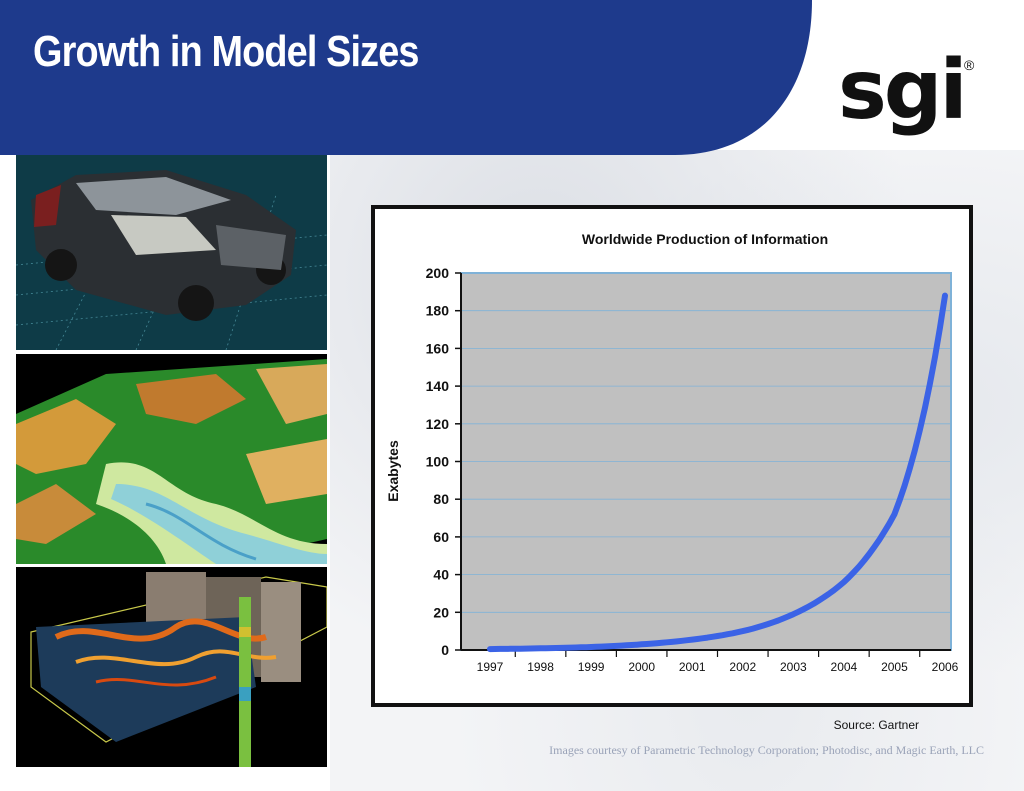 The image size is (1024, 791). Describe the element at coordinates (894, 667) in the screenshot. I see `x-tick-label-2005: 2005` at that location.